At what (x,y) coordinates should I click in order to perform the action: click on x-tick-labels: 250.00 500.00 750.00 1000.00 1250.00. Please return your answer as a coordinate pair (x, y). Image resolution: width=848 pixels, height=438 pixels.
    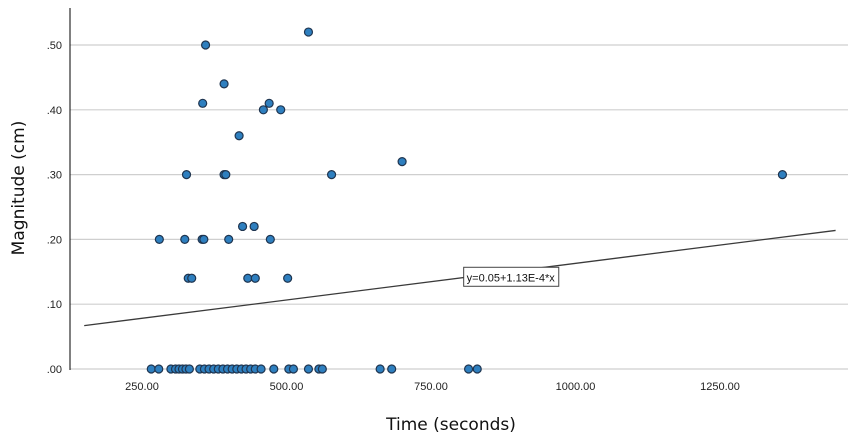
    Looking at the image, I should click on (432, 387).